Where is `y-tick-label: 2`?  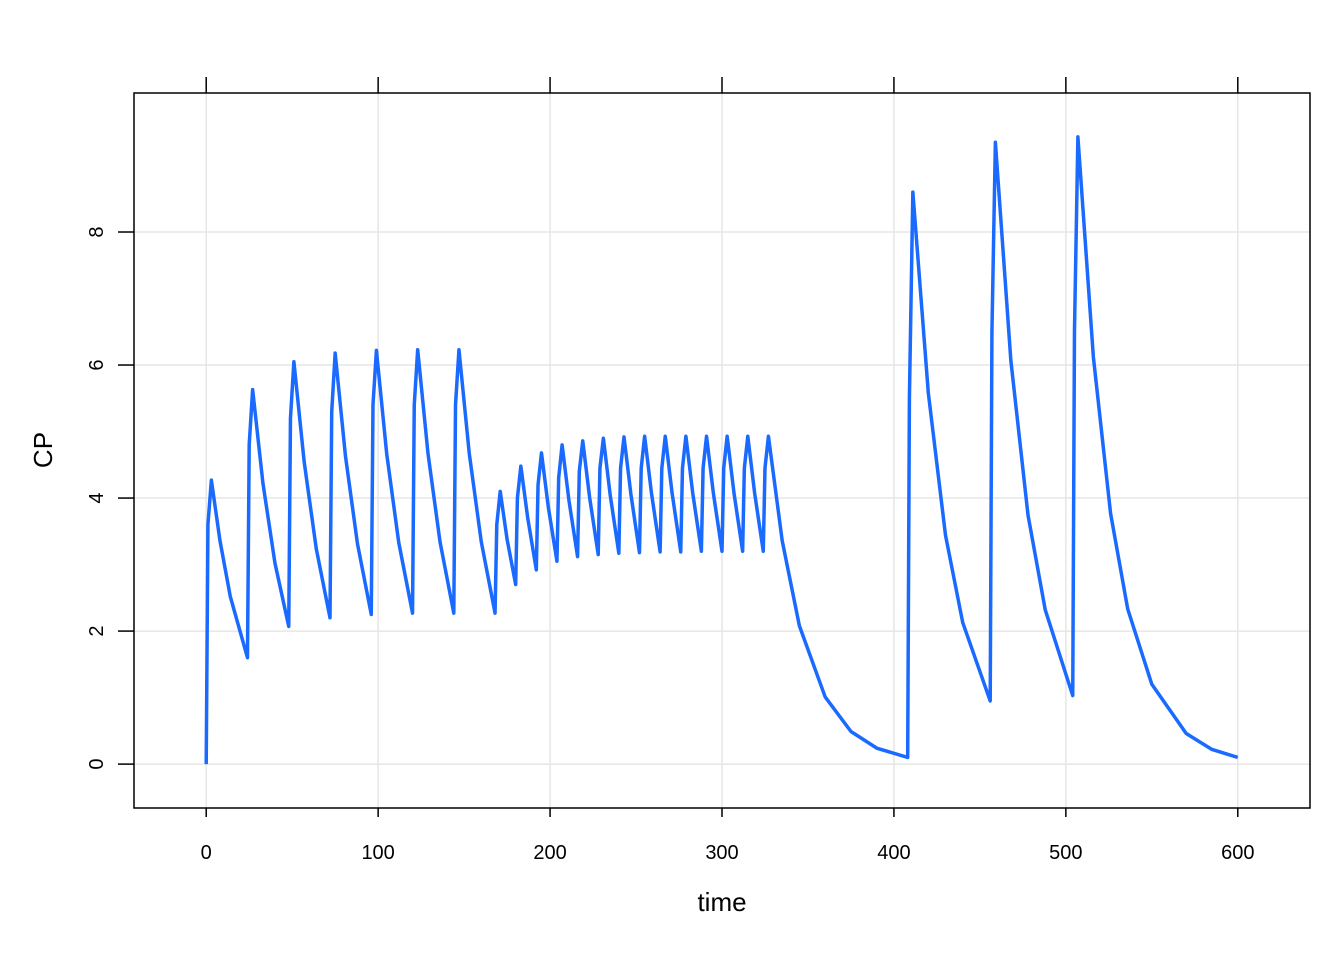
y-tick-label: 2 is located at coordinates (97, 631).